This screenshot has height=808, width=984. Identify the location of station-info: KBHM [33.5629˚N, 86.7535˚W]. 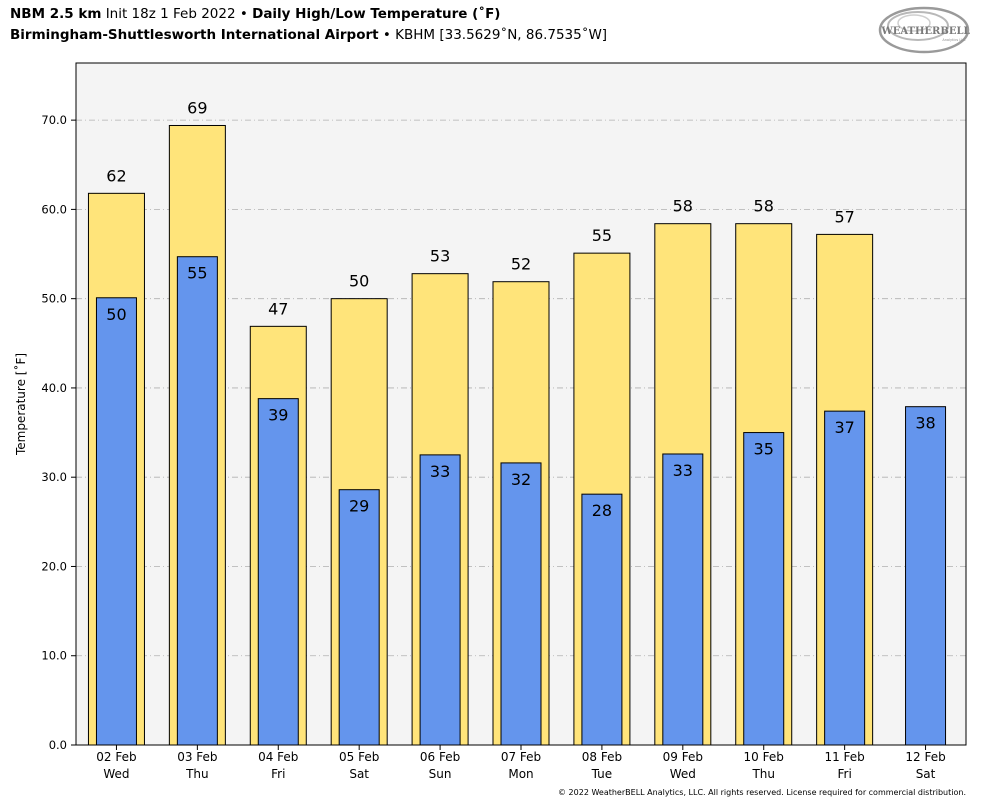
(501, 35).